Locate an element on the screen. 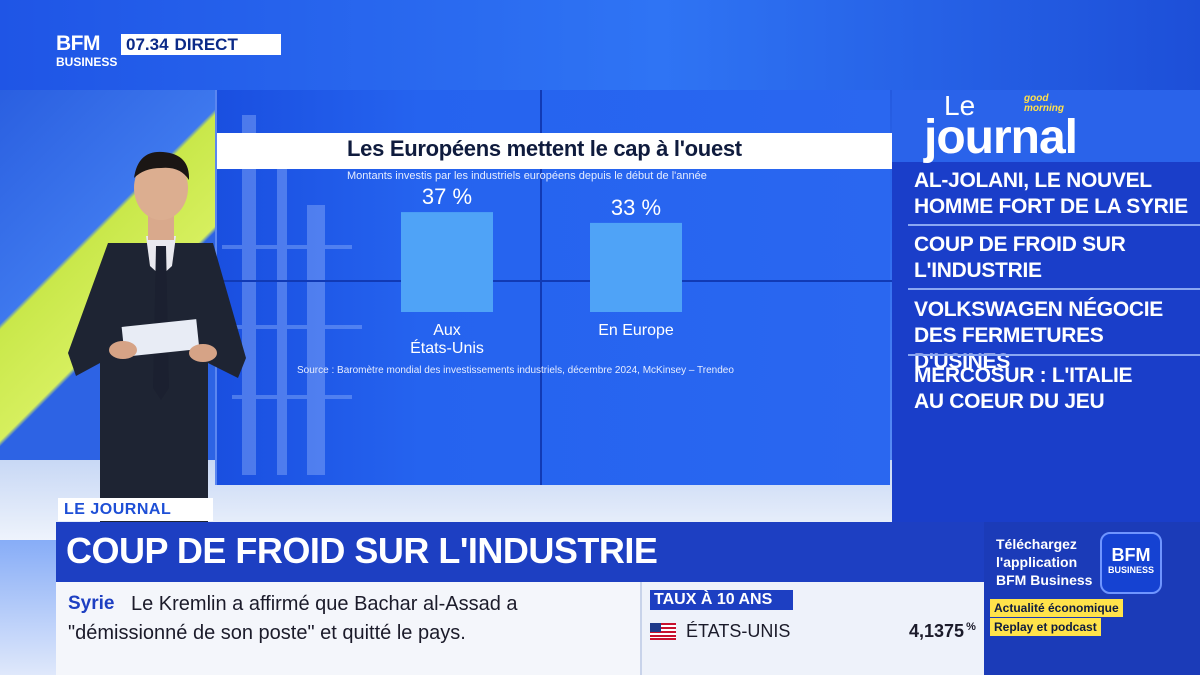  rate-value-container: 4,1375% is located at coordinates (942, 631).